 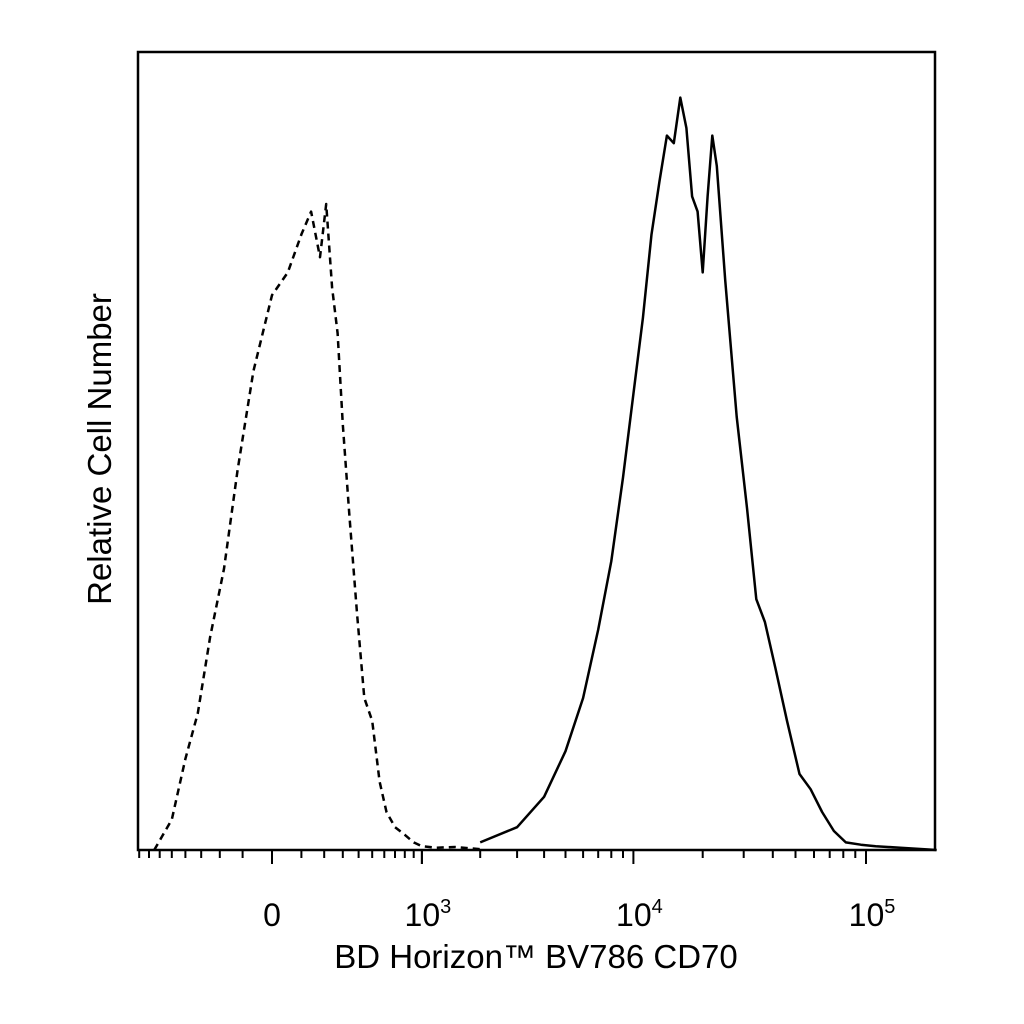 What do you see at coordinates (889, 907) in the screenshot?
I see `x-tick-label-exponent: 5` at bounding box center [889, 907].